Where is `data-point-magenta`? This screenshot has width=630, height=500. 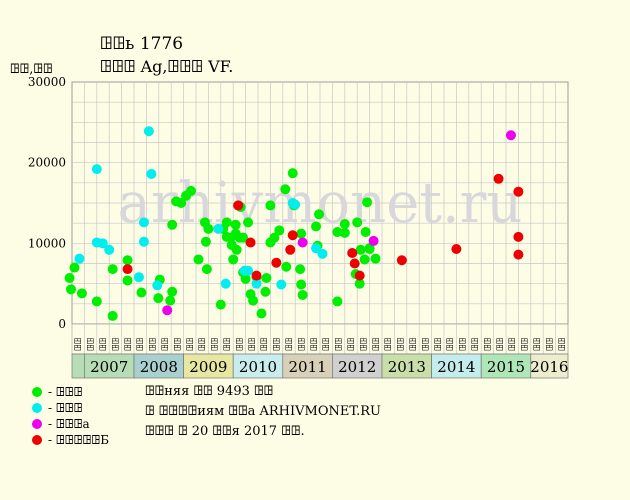 data-point-magenta is located at coordinates (167, 310).